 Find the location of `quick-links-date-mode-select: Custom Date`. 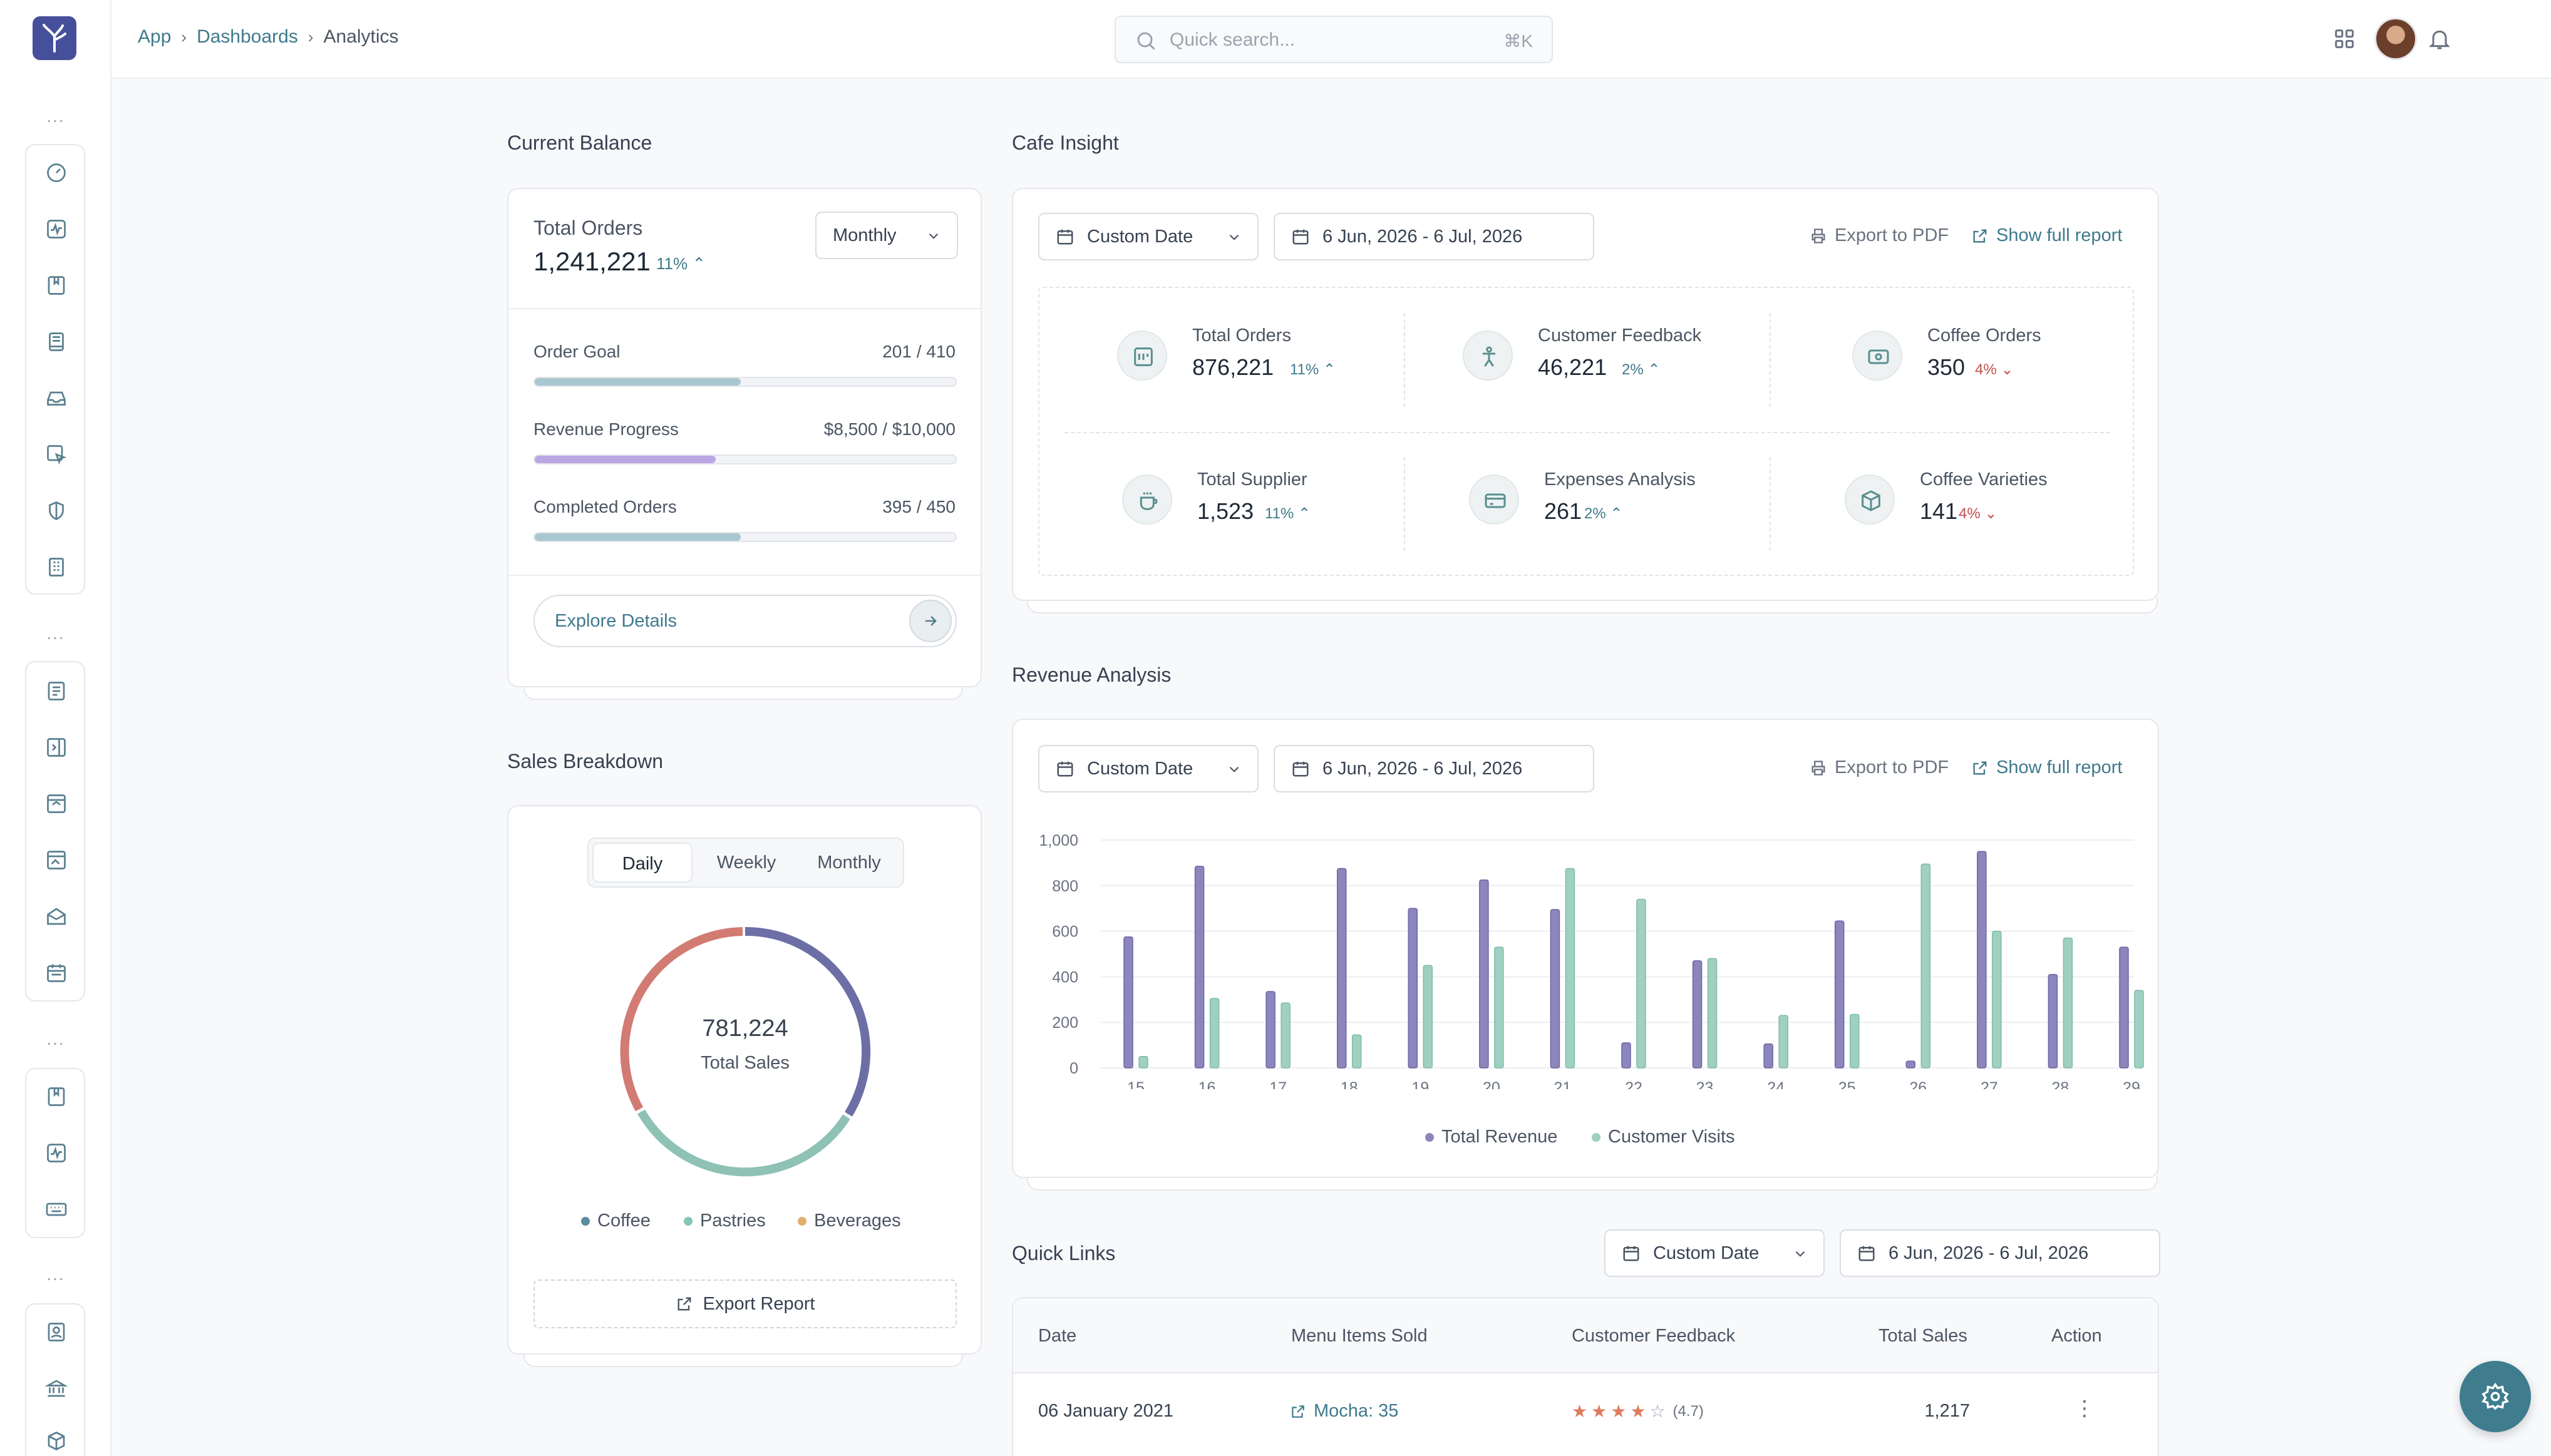

quick-links-date-mode-select: Custom Date is located at coordinates (1714, 1253).